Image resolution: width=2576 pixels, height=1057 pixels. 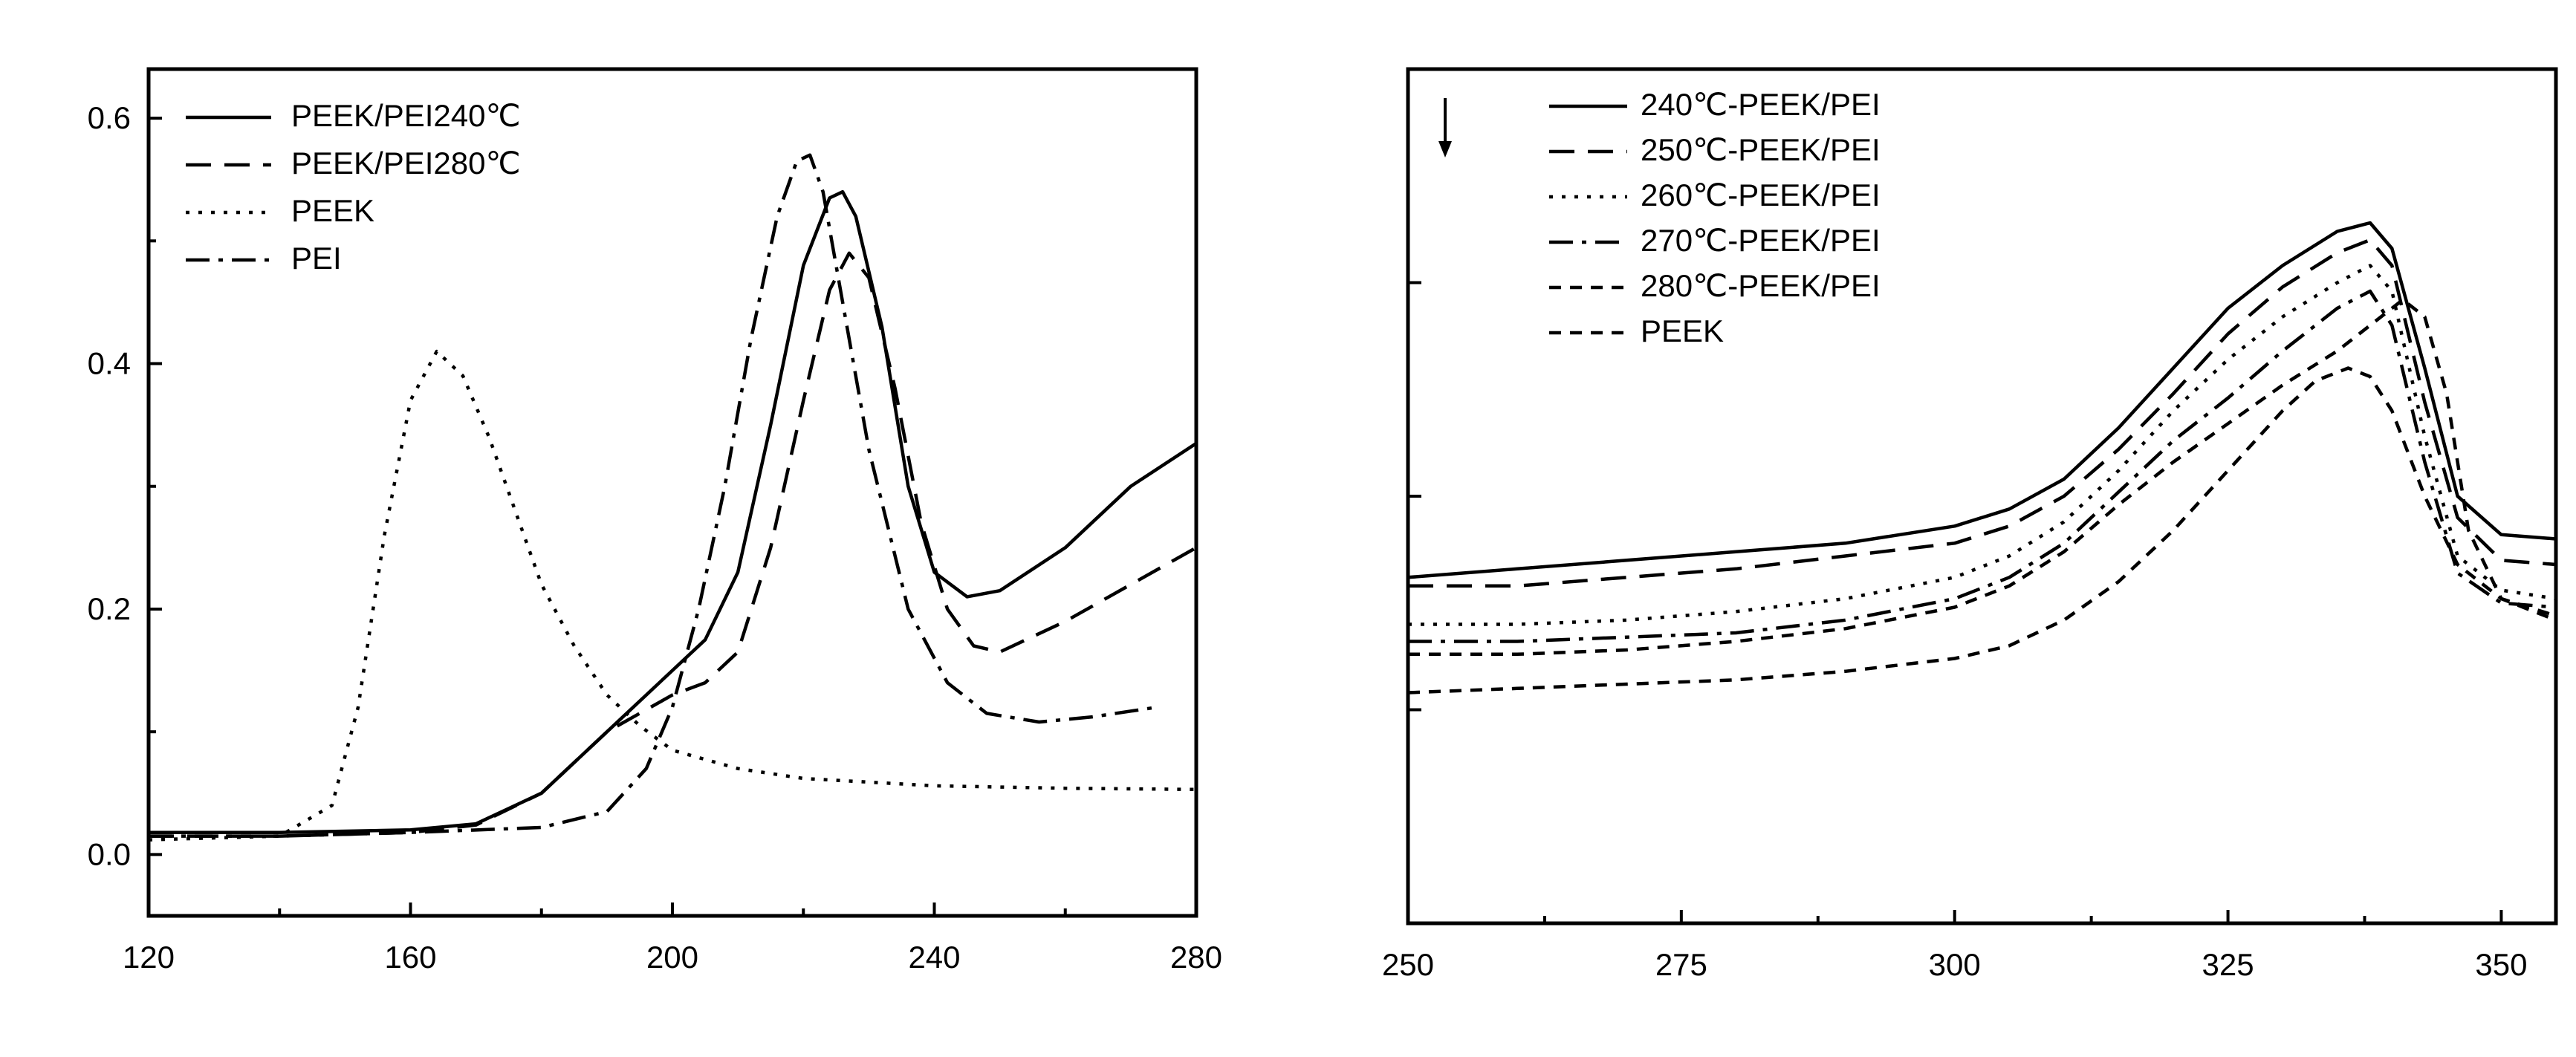 What do you see at coordinates (406, 115) in the screenshot?
I see `panel-a-legend-label: PEEK/PEI240℃` at bounding box center [406, 115].